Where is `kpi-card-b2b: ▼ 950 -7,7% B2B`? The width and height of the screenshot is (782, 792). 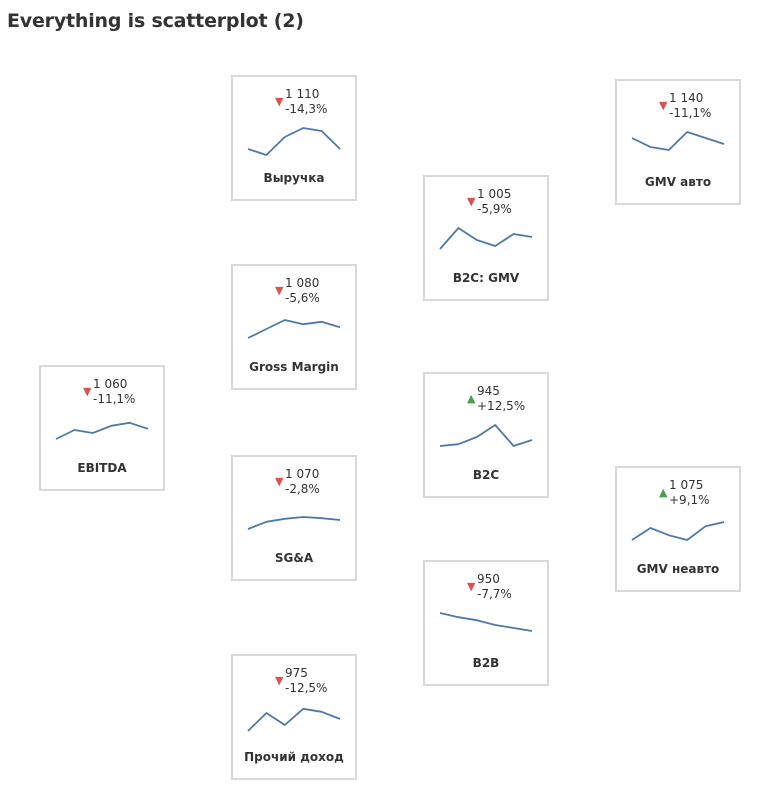 kpi-card-b2b: ▼ 950 -7,7% B2B is located at coordinates (486, 623).